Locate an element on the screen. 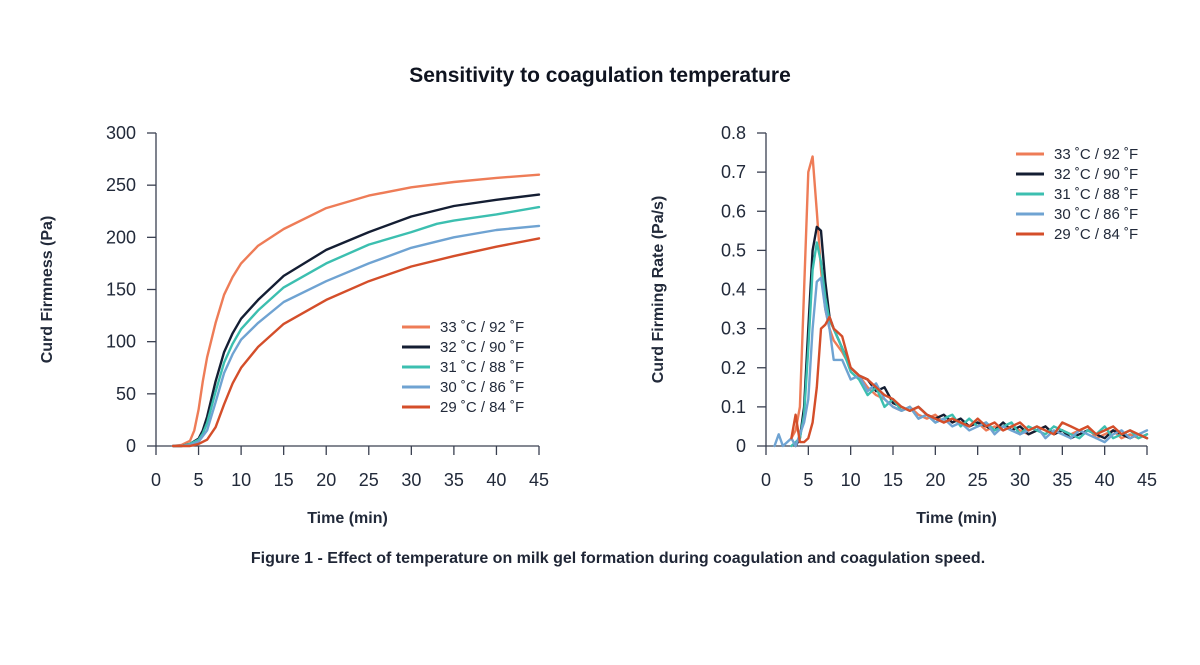 Image resolution: width=1200 pixels, height=665 pixels. y-tick-label: 300 is located at coordinates (121, 133).